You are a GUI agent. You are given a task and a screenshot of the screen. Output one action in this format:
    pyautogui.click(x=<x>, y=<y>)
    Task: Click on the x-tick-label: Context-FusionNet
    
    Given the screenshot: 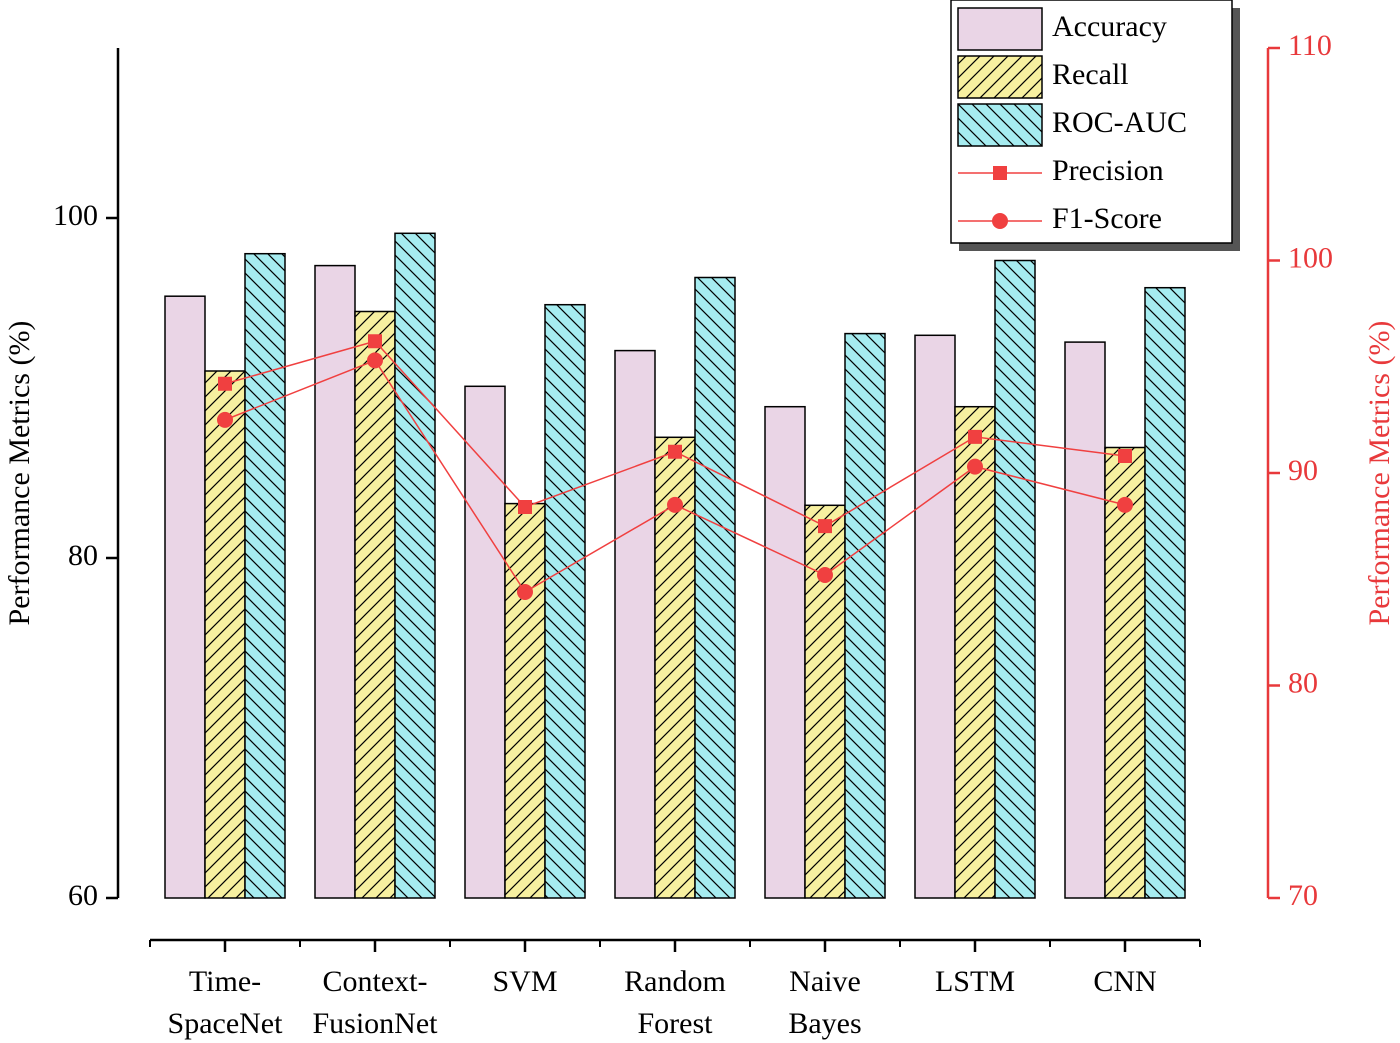 What is the action you would take?
    pyautogui.click(x=375, y=1002)
    